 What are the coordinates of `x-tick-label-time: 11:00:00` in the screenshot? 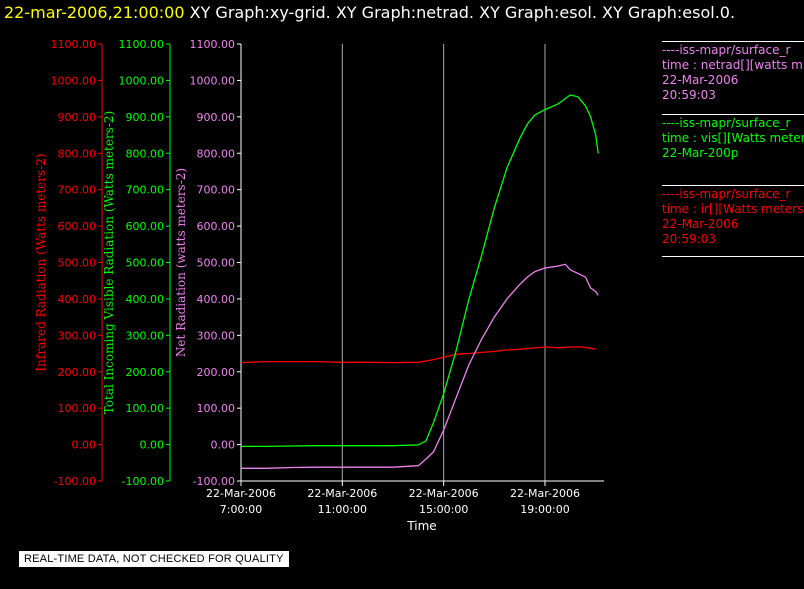 It's located at (342, 509).